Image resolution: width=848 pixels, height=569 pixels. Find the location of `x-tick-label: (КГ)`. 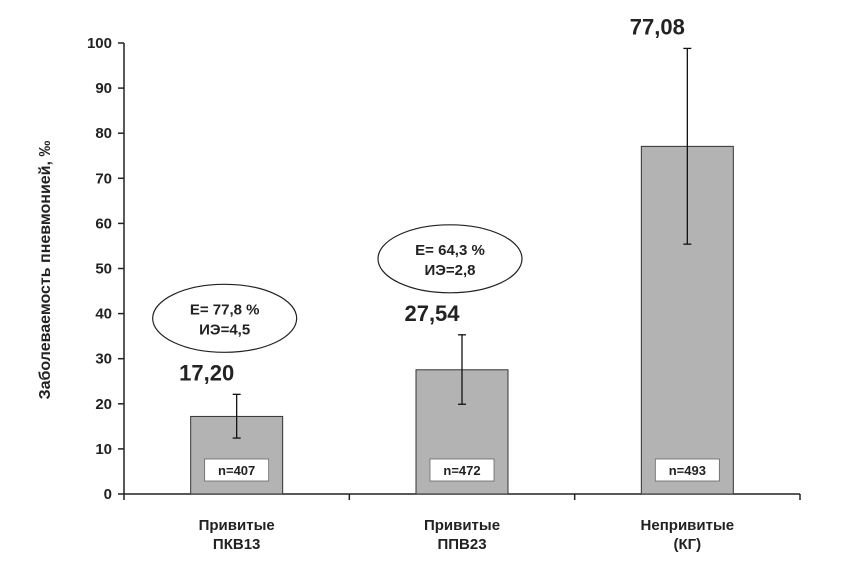

x-tick-label: (КГ) is located at coordinates (688, 544).